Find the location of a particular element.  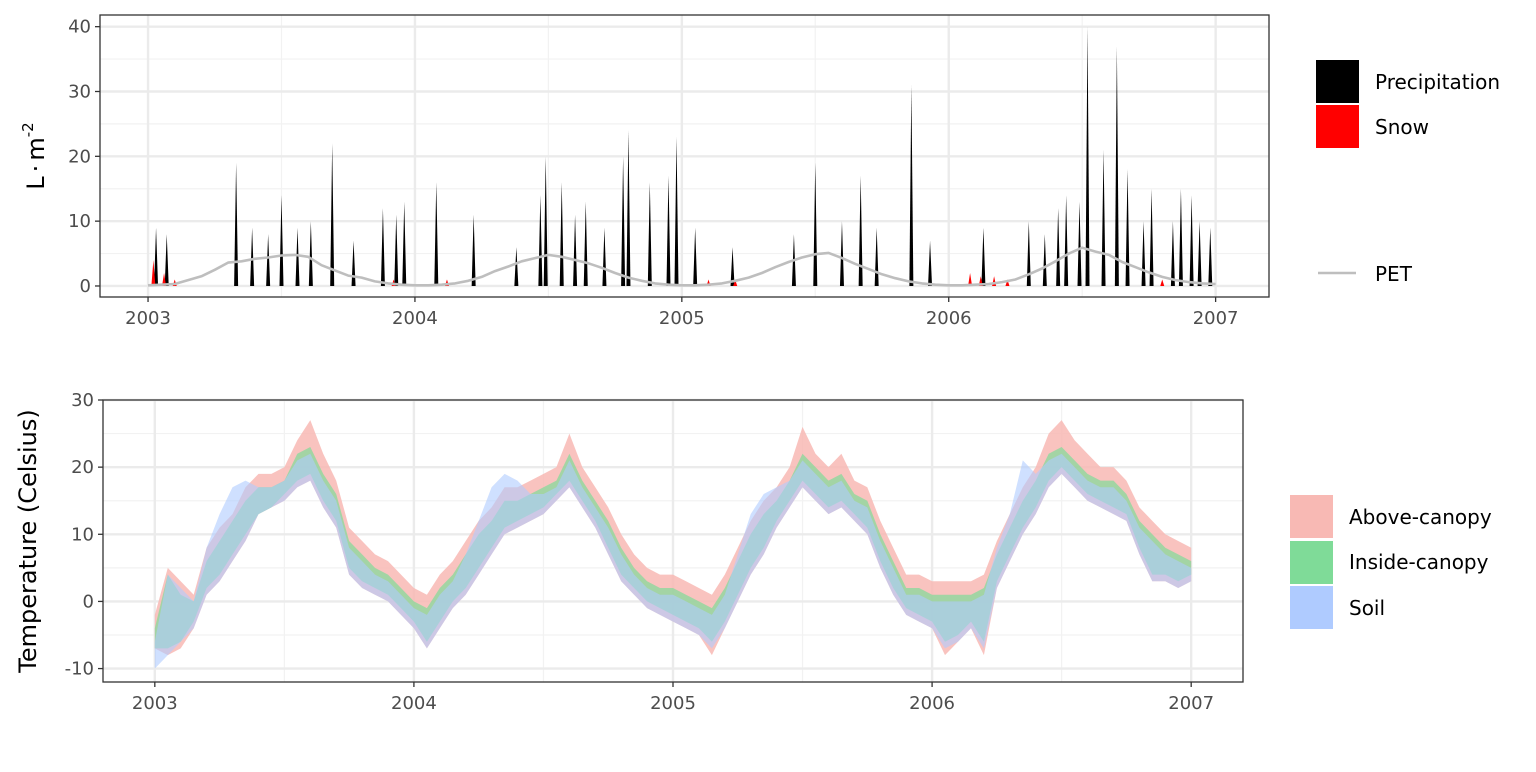

precip-y-axis-title-base: L is located at coordinates (36, 183).